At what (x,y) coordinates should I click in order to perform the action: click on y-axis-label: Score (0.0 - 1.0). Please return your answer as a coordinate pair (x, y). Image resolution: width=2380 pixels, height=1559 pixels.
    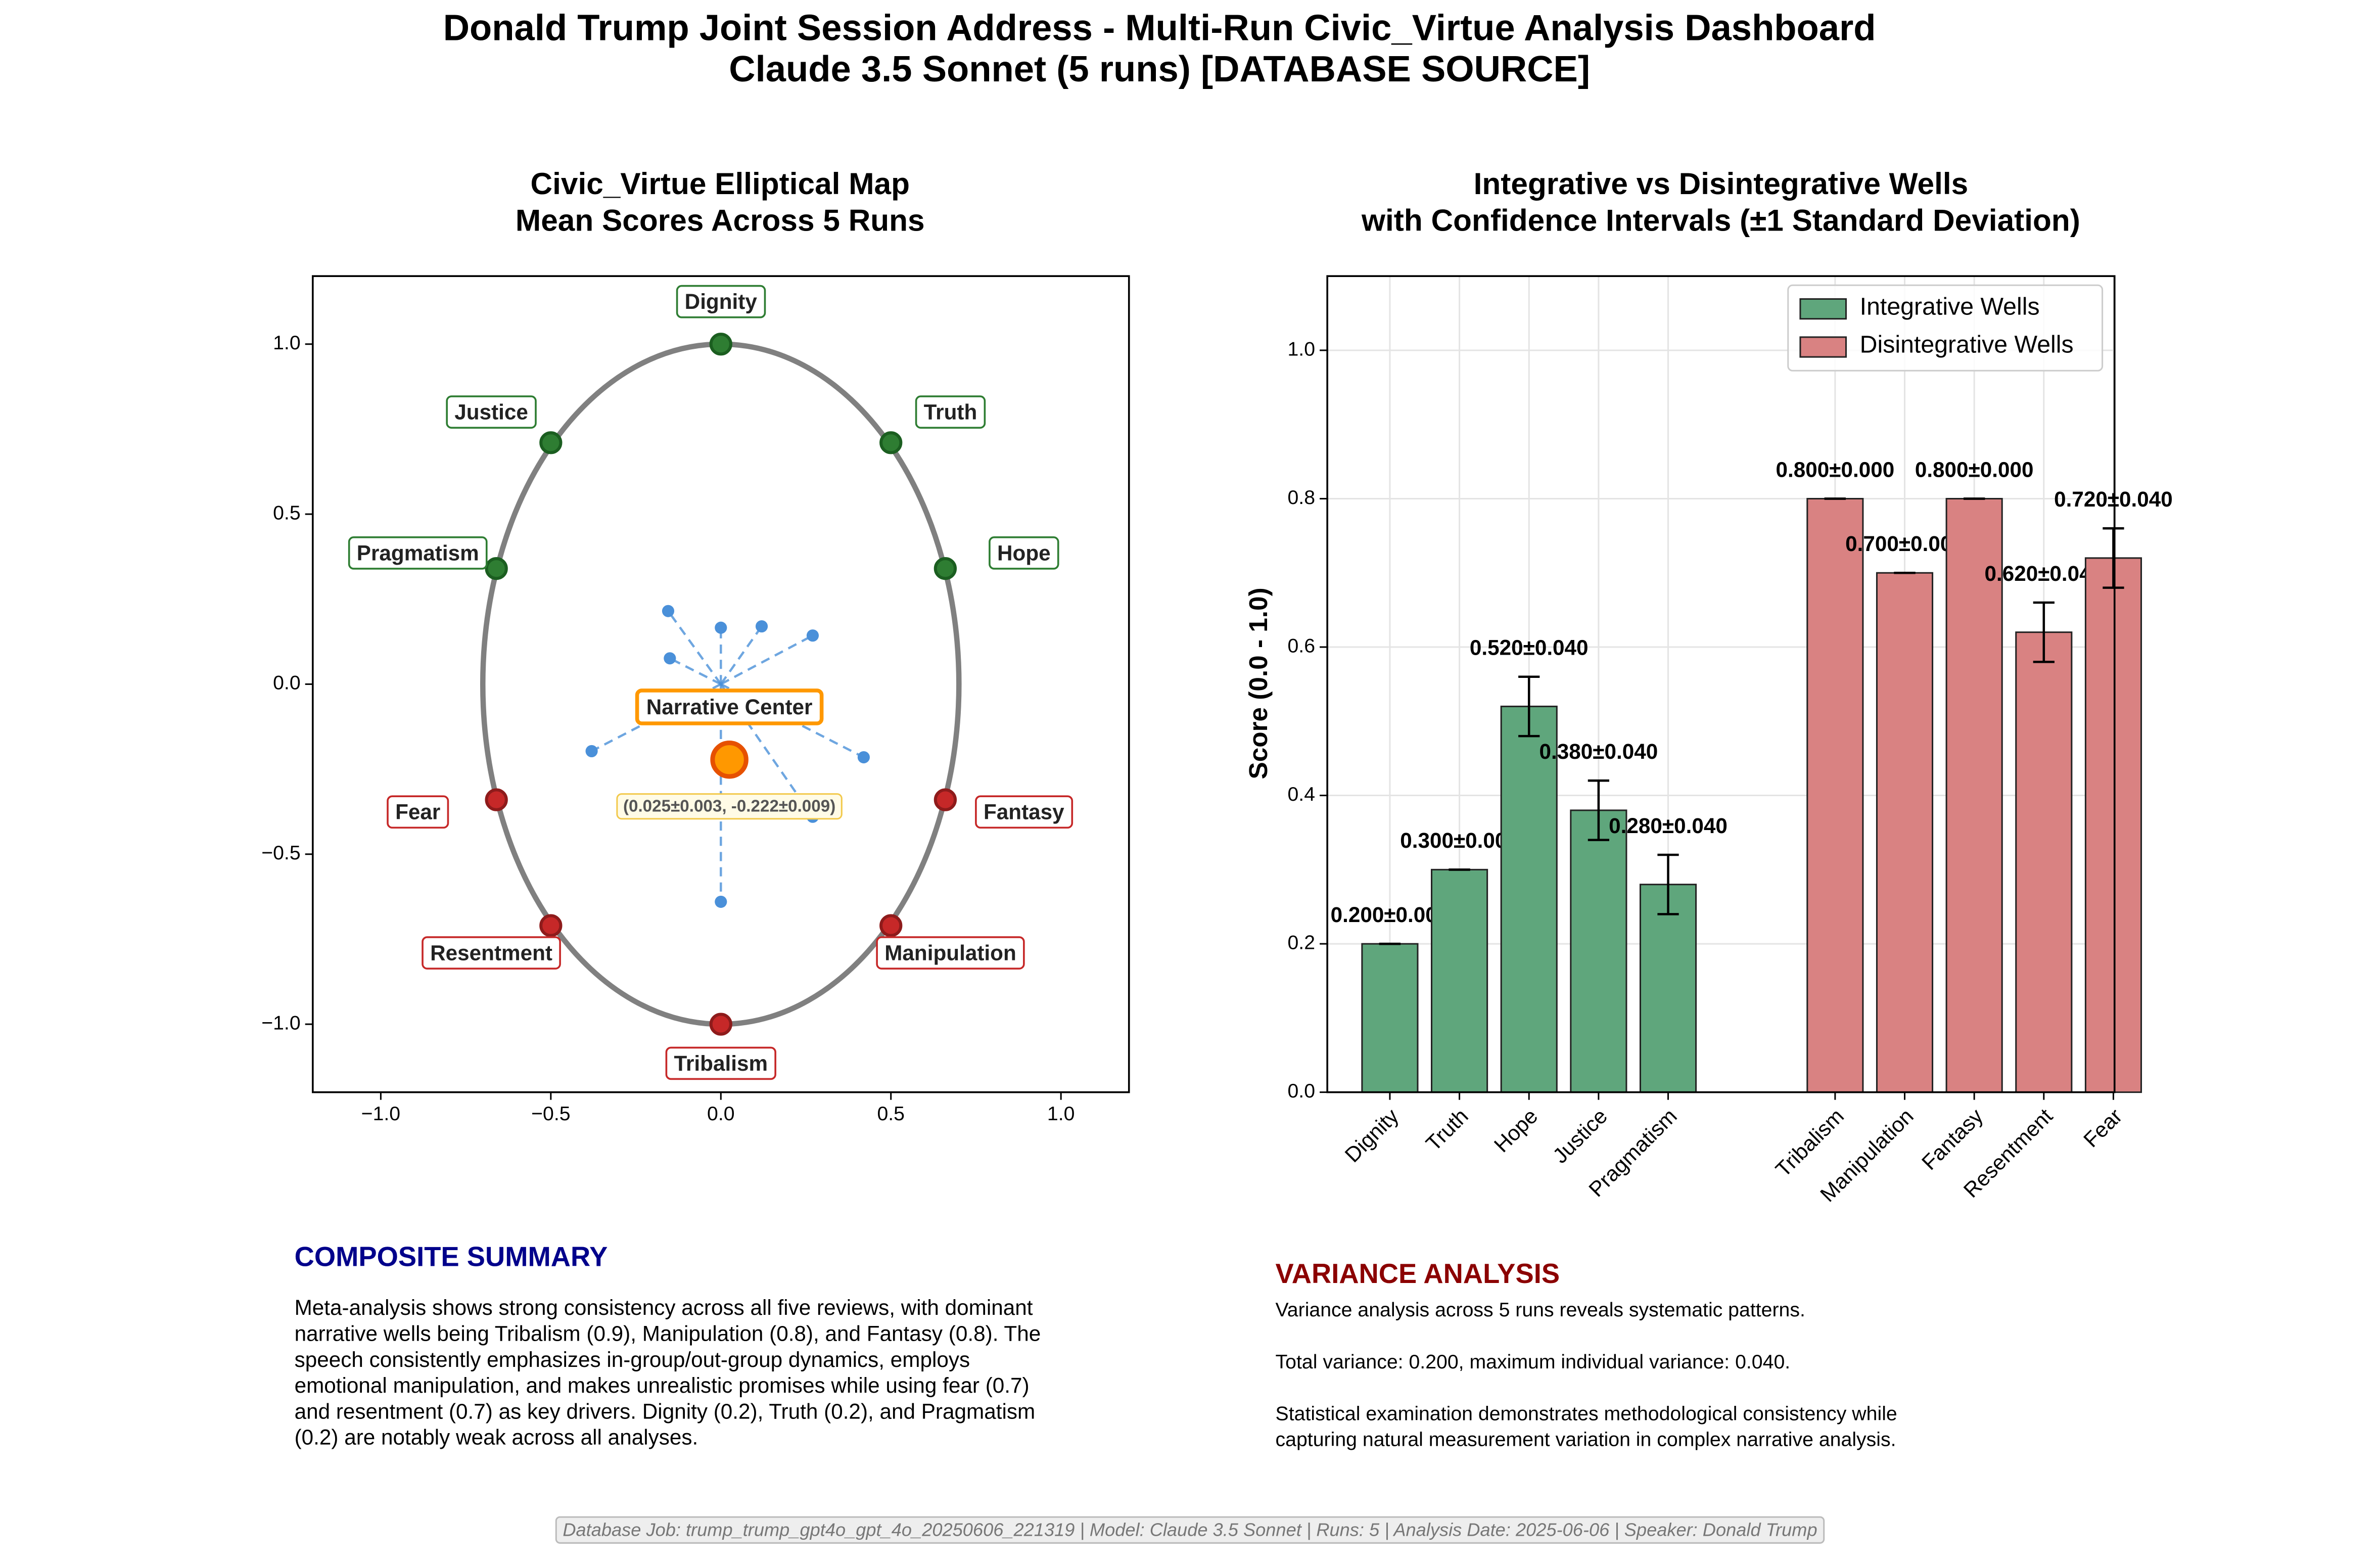
    Looking at the image, I should click on (1258, 683).